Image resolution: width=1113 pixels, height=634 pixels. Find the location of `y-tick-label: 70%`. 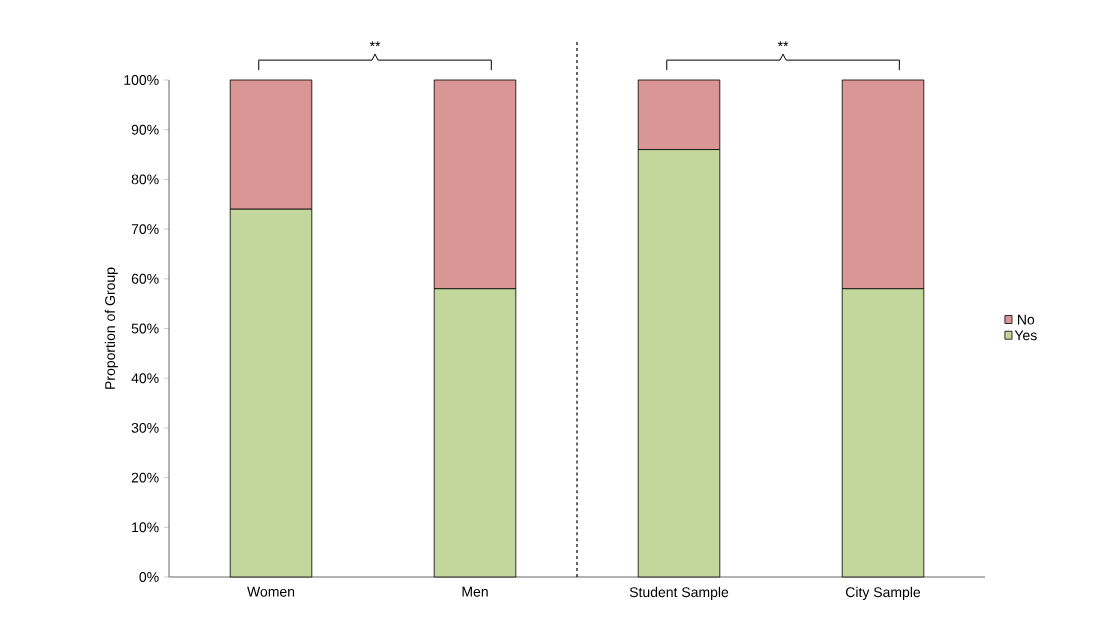

y-tick-label: 70% is located at coordinates (145, 229).